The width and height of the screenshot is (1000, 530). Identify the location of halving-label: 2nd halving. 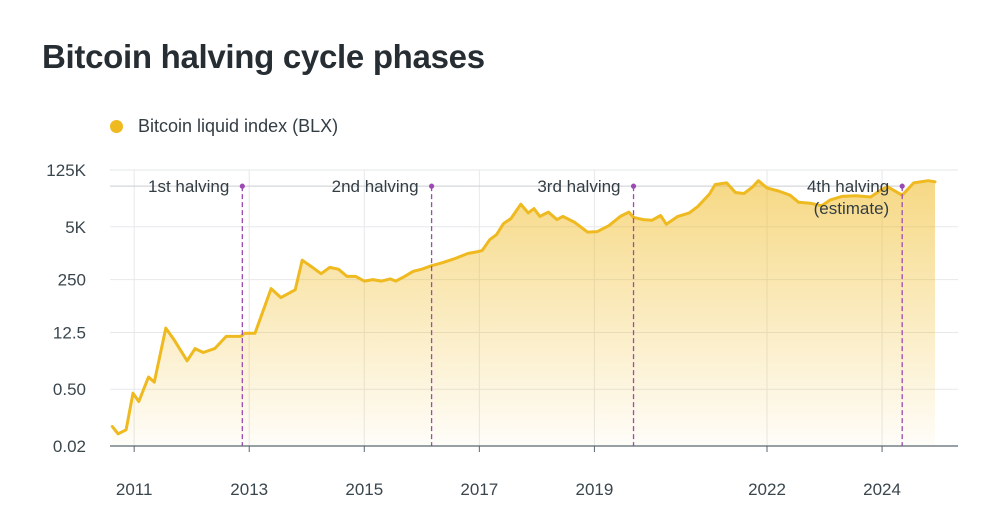
(375, 186).